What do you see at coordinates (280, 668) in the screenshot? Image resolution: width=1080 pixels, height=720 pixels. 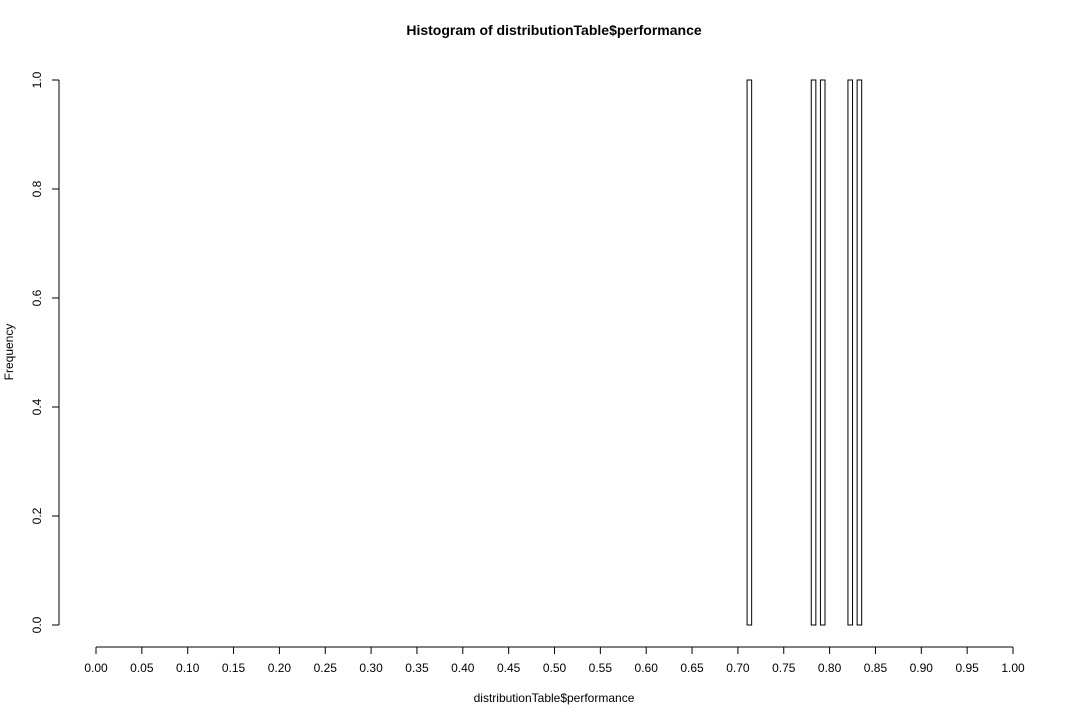 I see `x-tick-label: 0.20` at bounding box center [280, 668].